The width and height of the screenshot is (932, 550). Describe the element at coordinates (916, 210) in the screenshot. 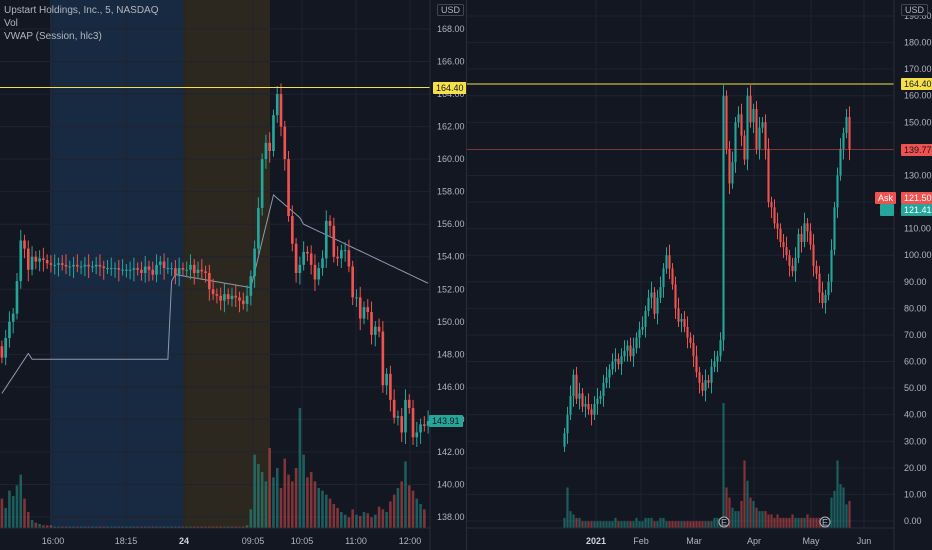

I see `bid-price-tag: 121.41` at that location.